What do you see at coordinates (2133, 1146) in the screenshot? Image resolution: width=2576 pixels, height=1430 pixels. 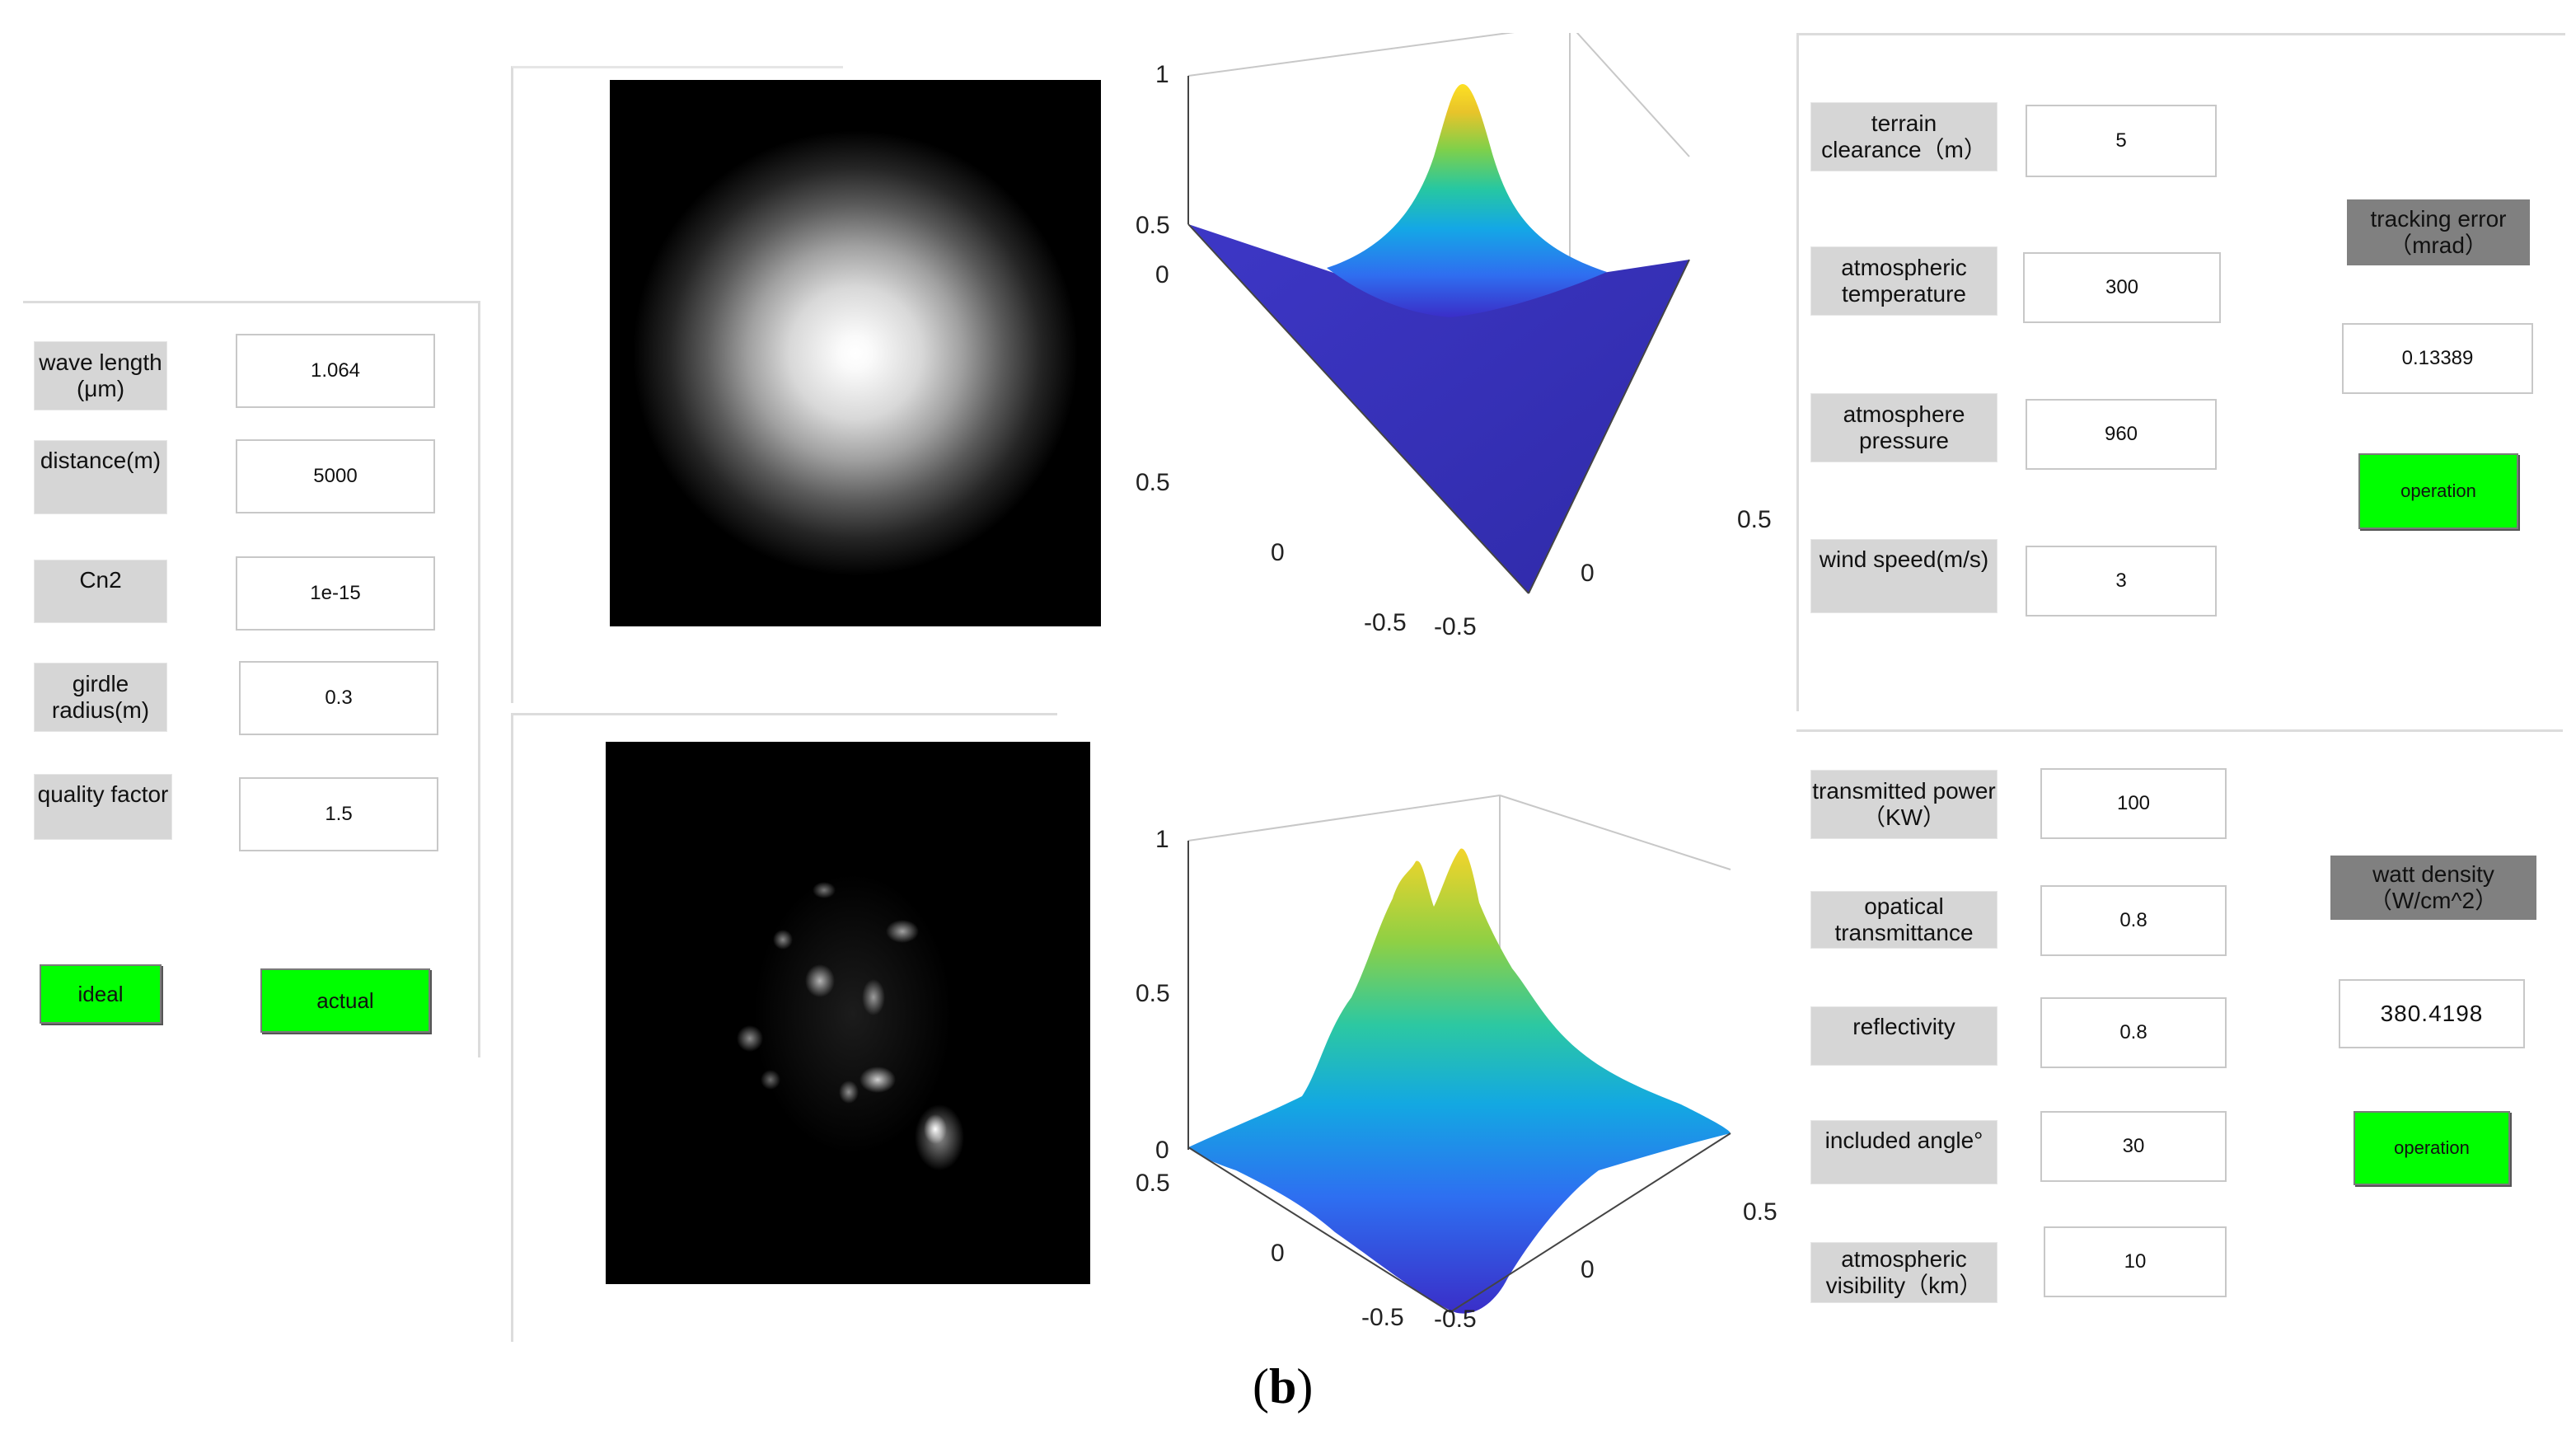 I see `included-angle-input: 30` at bounding box center [2133, 1146].